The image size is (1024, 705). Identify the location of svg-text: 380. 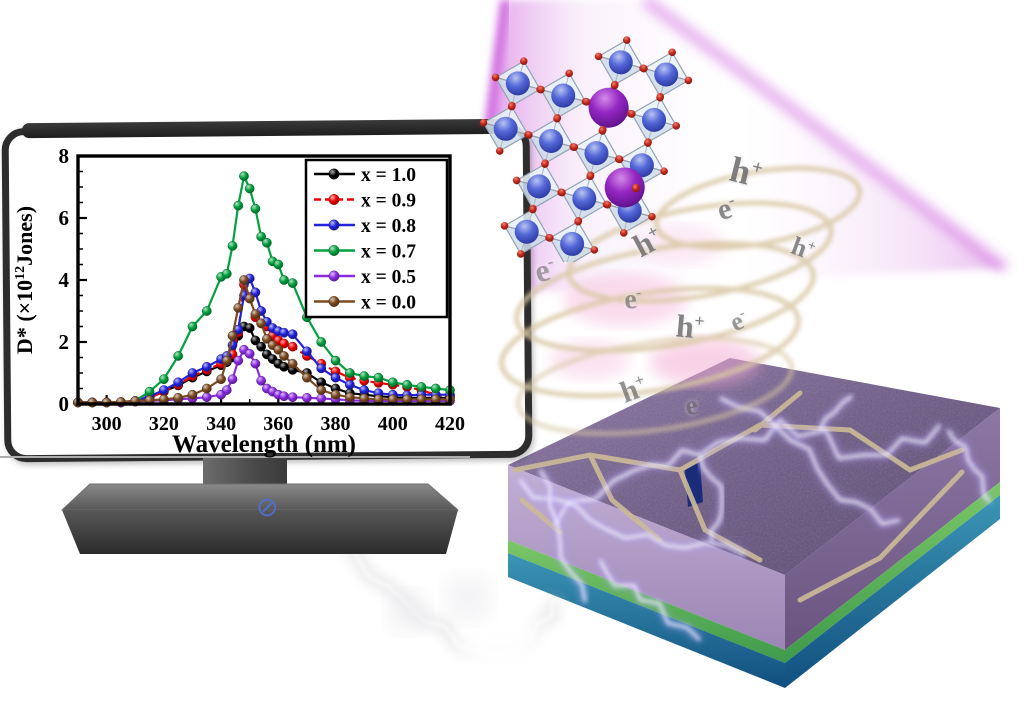
(336, 424).